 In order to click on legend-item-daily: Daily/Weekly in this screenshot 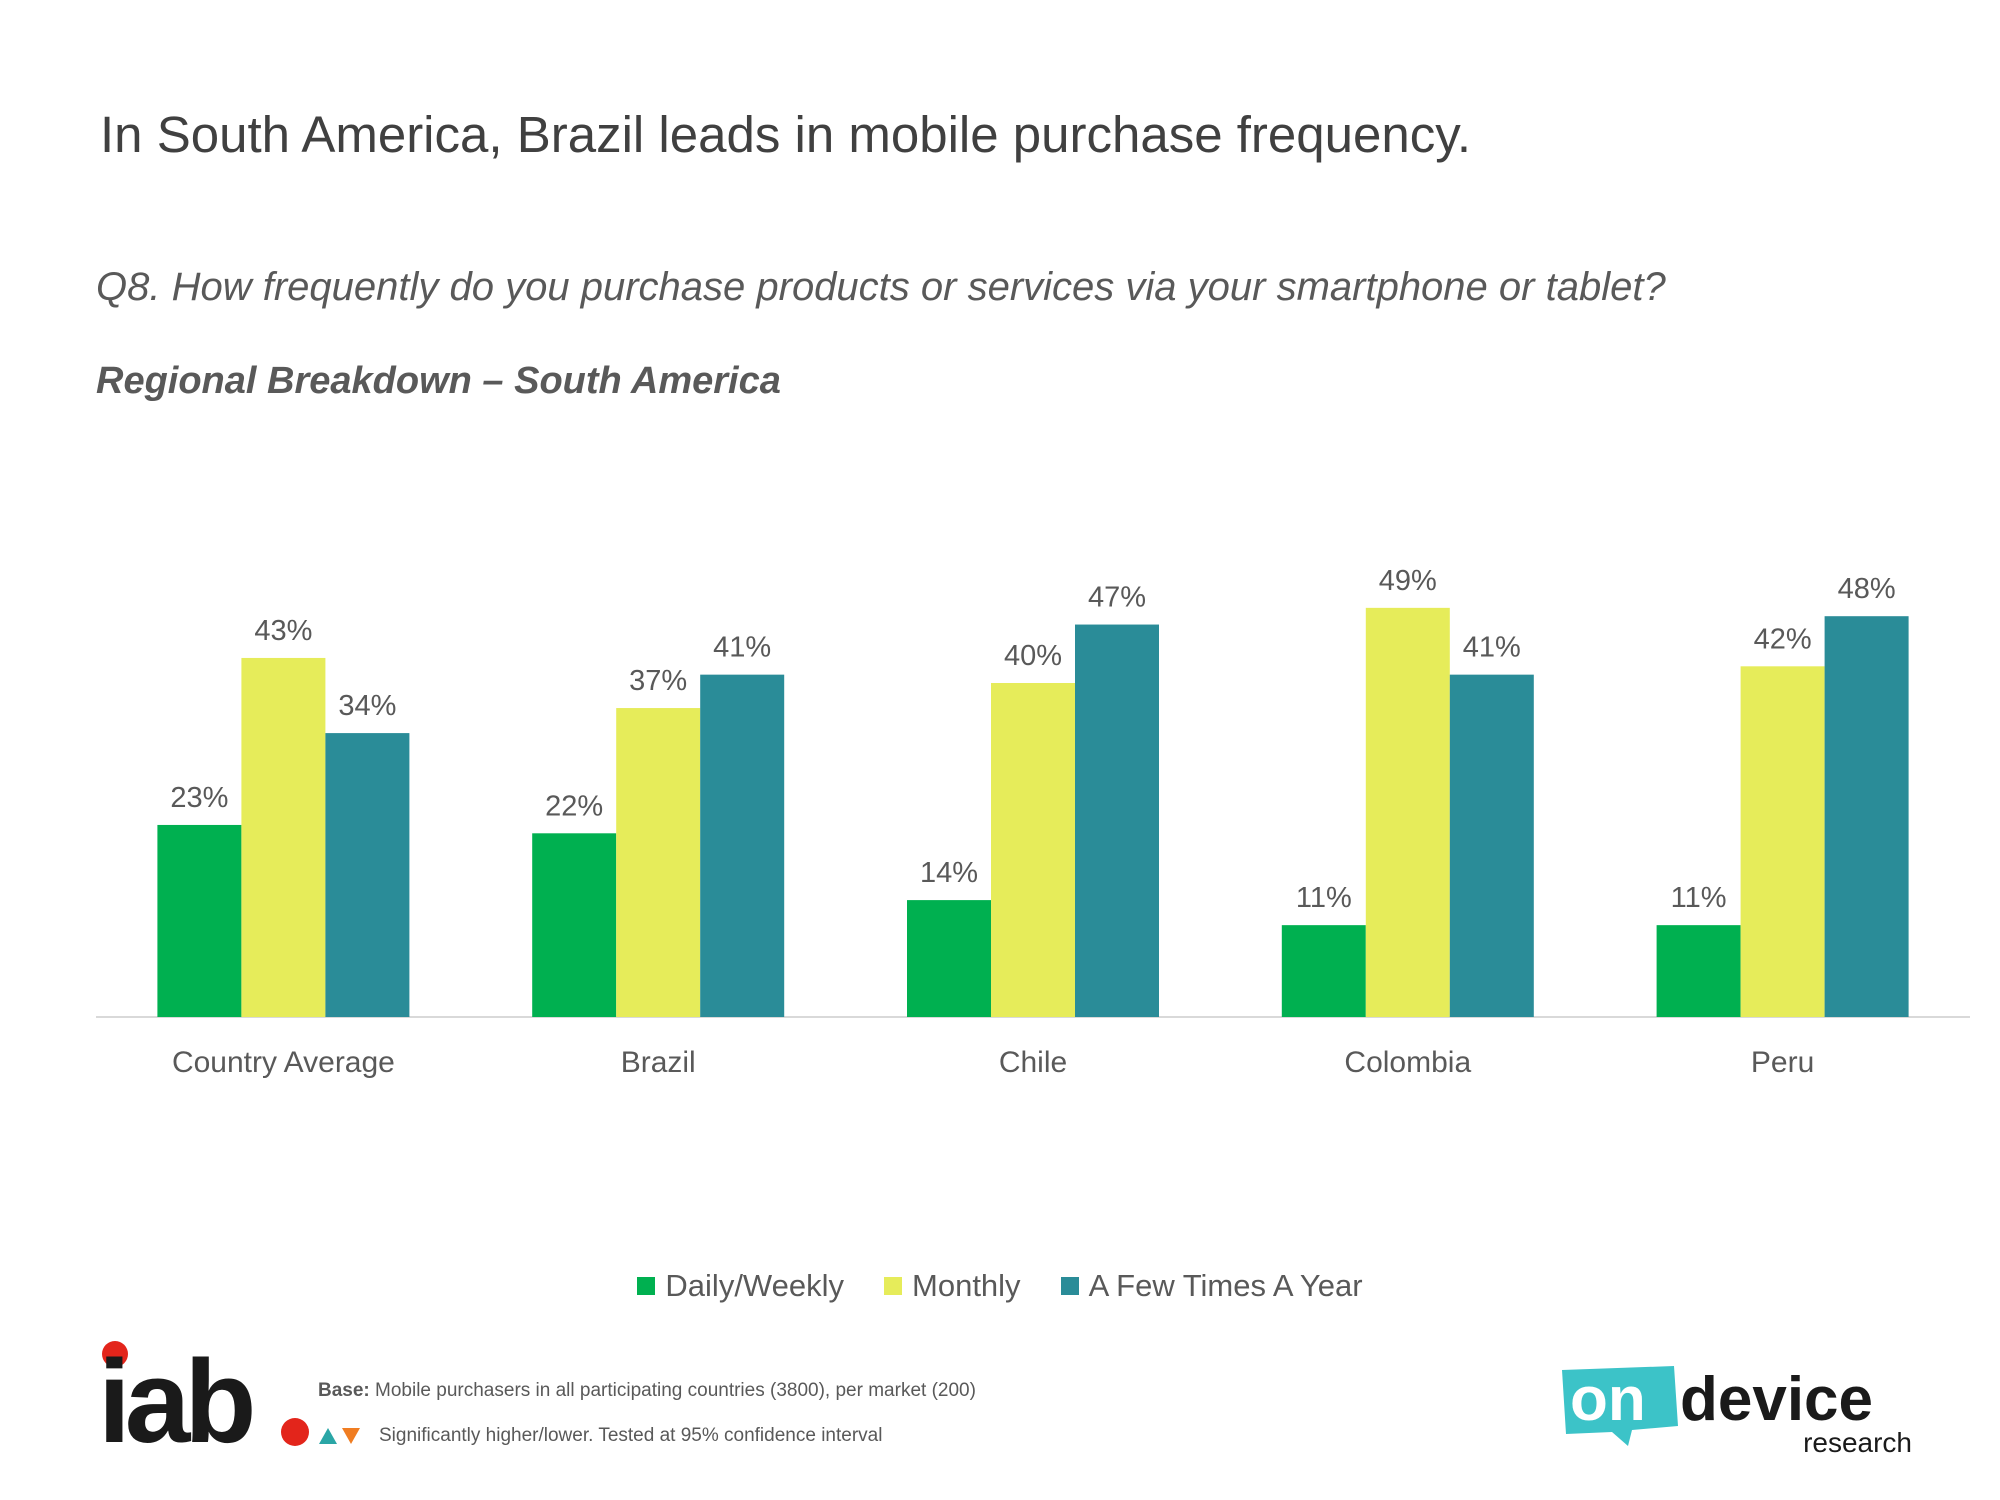, I will do `click(740, 1286)`.